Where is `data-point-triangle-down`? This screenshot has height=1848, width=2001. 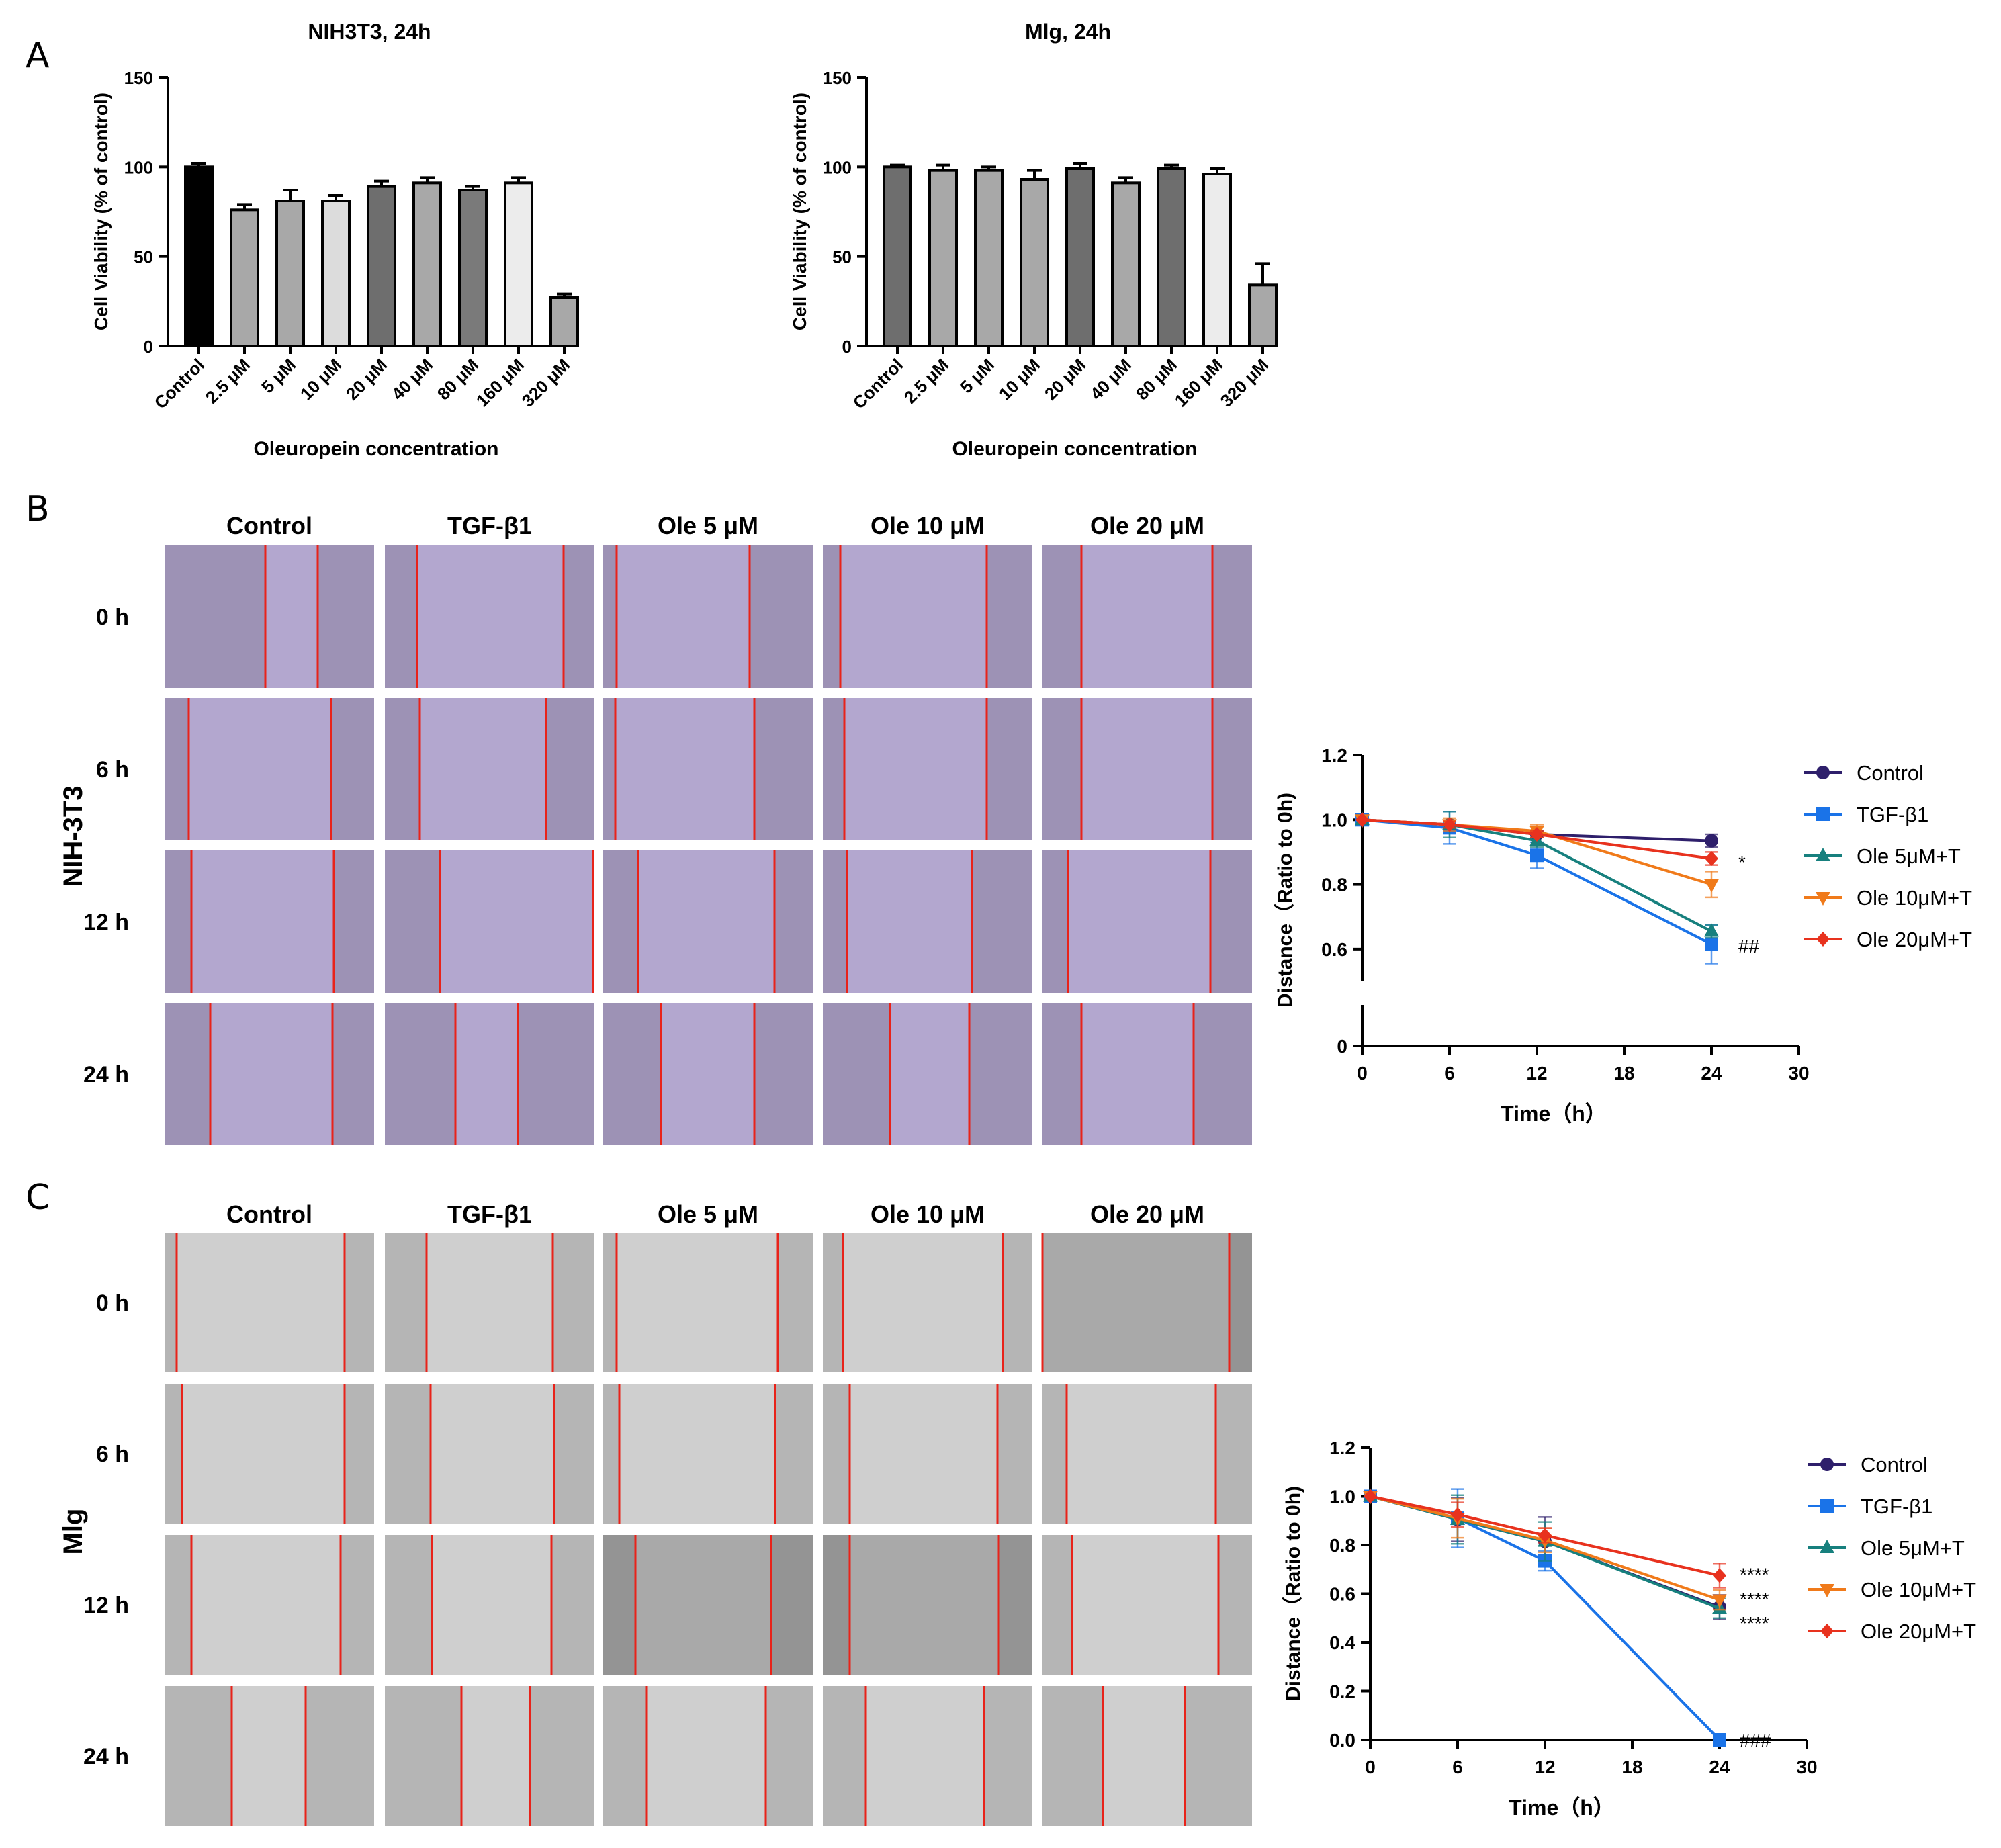
data-point-triangle-down is located at coordinates (1719, 1601).